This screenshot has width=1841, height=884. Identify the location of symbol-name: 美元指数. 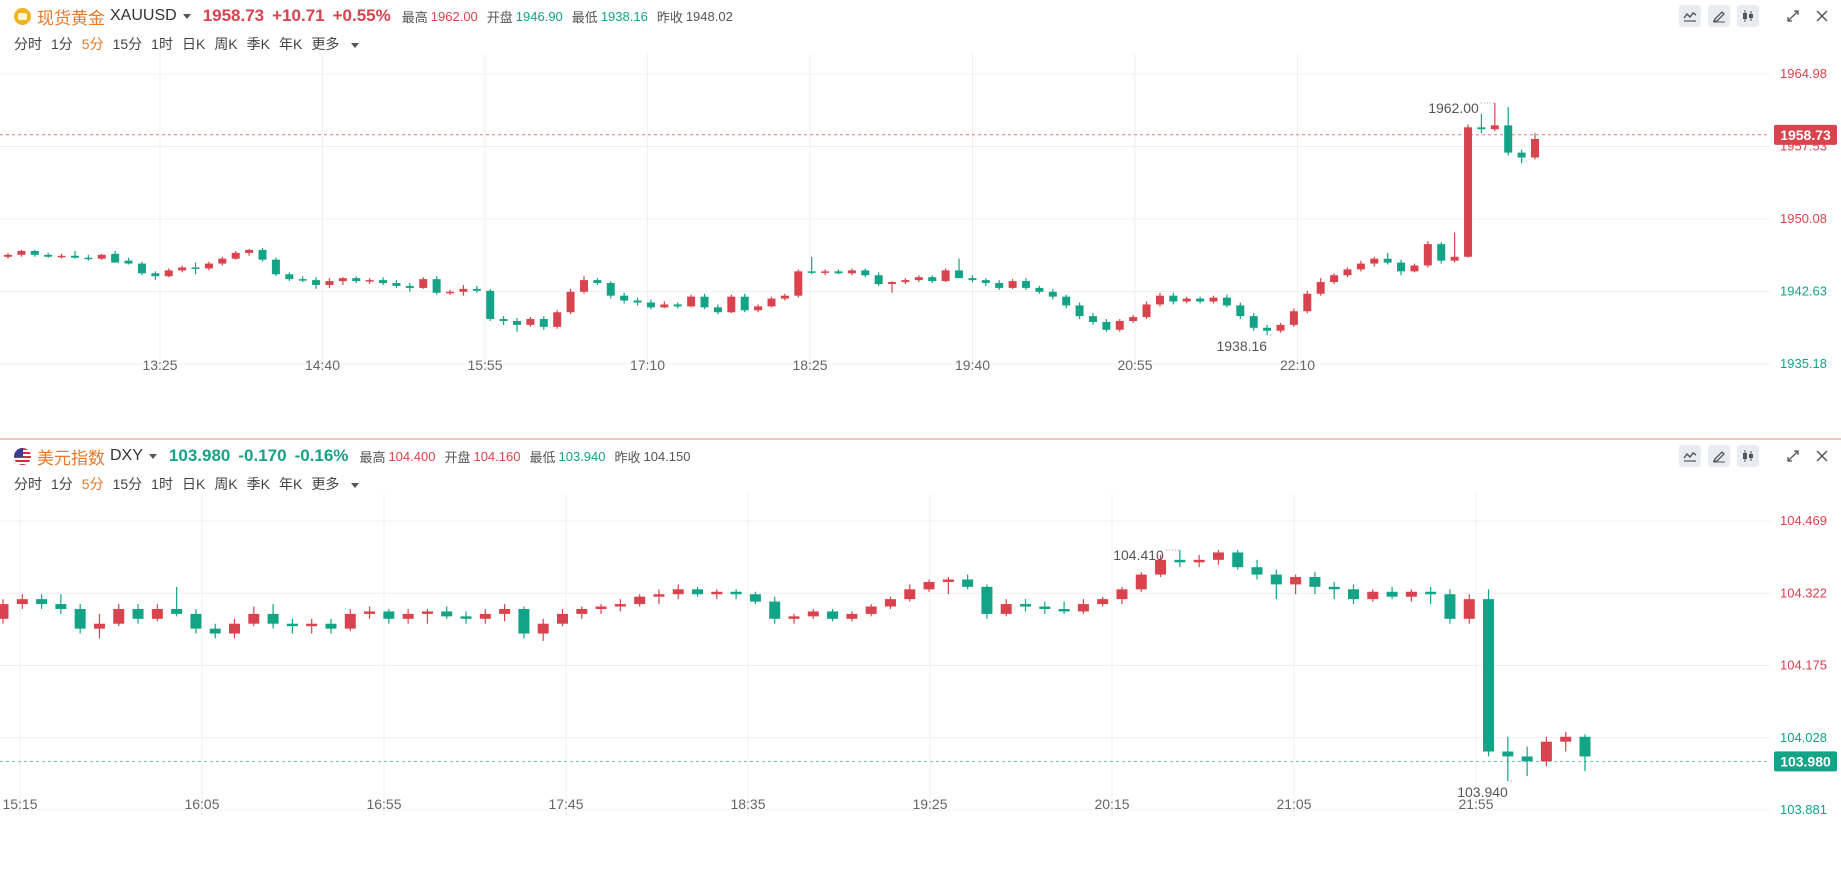
(71, 458).